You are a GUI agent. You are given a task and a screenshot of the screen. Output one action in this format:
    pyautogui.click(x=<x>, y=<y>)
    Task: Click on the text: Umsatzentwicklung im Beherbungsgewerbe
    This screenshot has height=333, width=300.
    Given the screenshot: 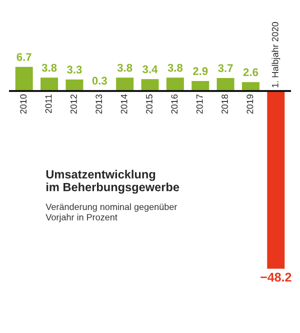 What is the action you would take?
    pyautogui.click(x=113, y=182)
    